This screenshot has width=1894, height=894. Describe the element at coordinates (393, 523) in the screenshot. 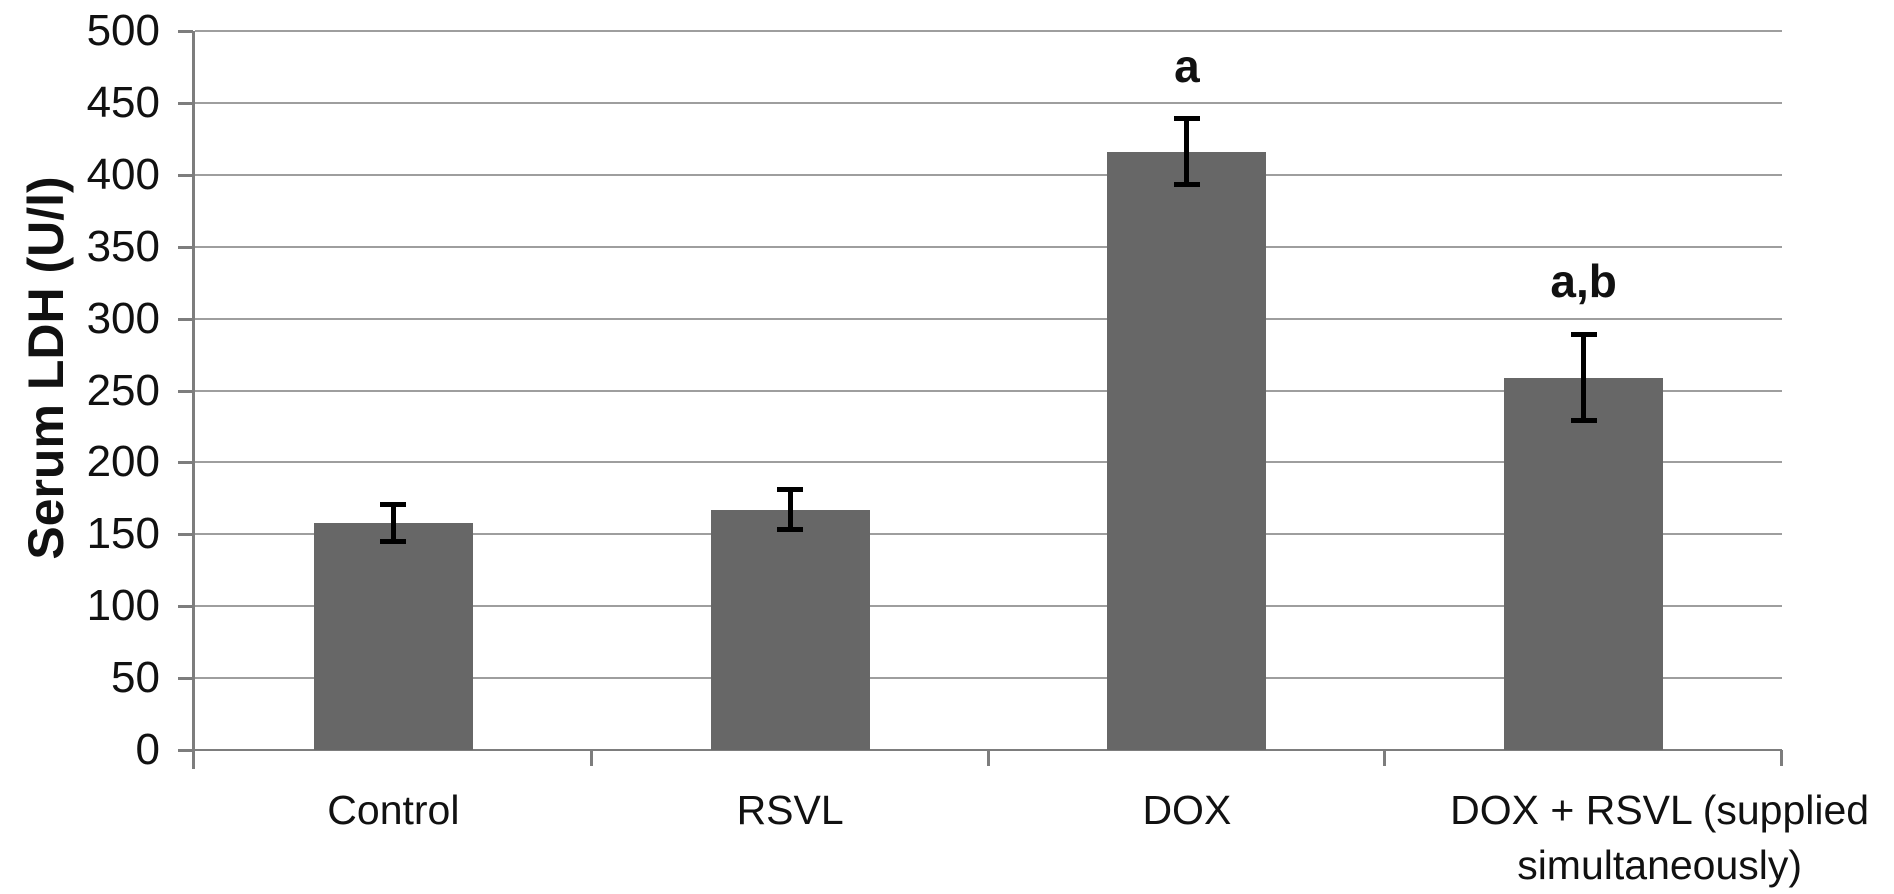

I see `error-bar-control` at that location.